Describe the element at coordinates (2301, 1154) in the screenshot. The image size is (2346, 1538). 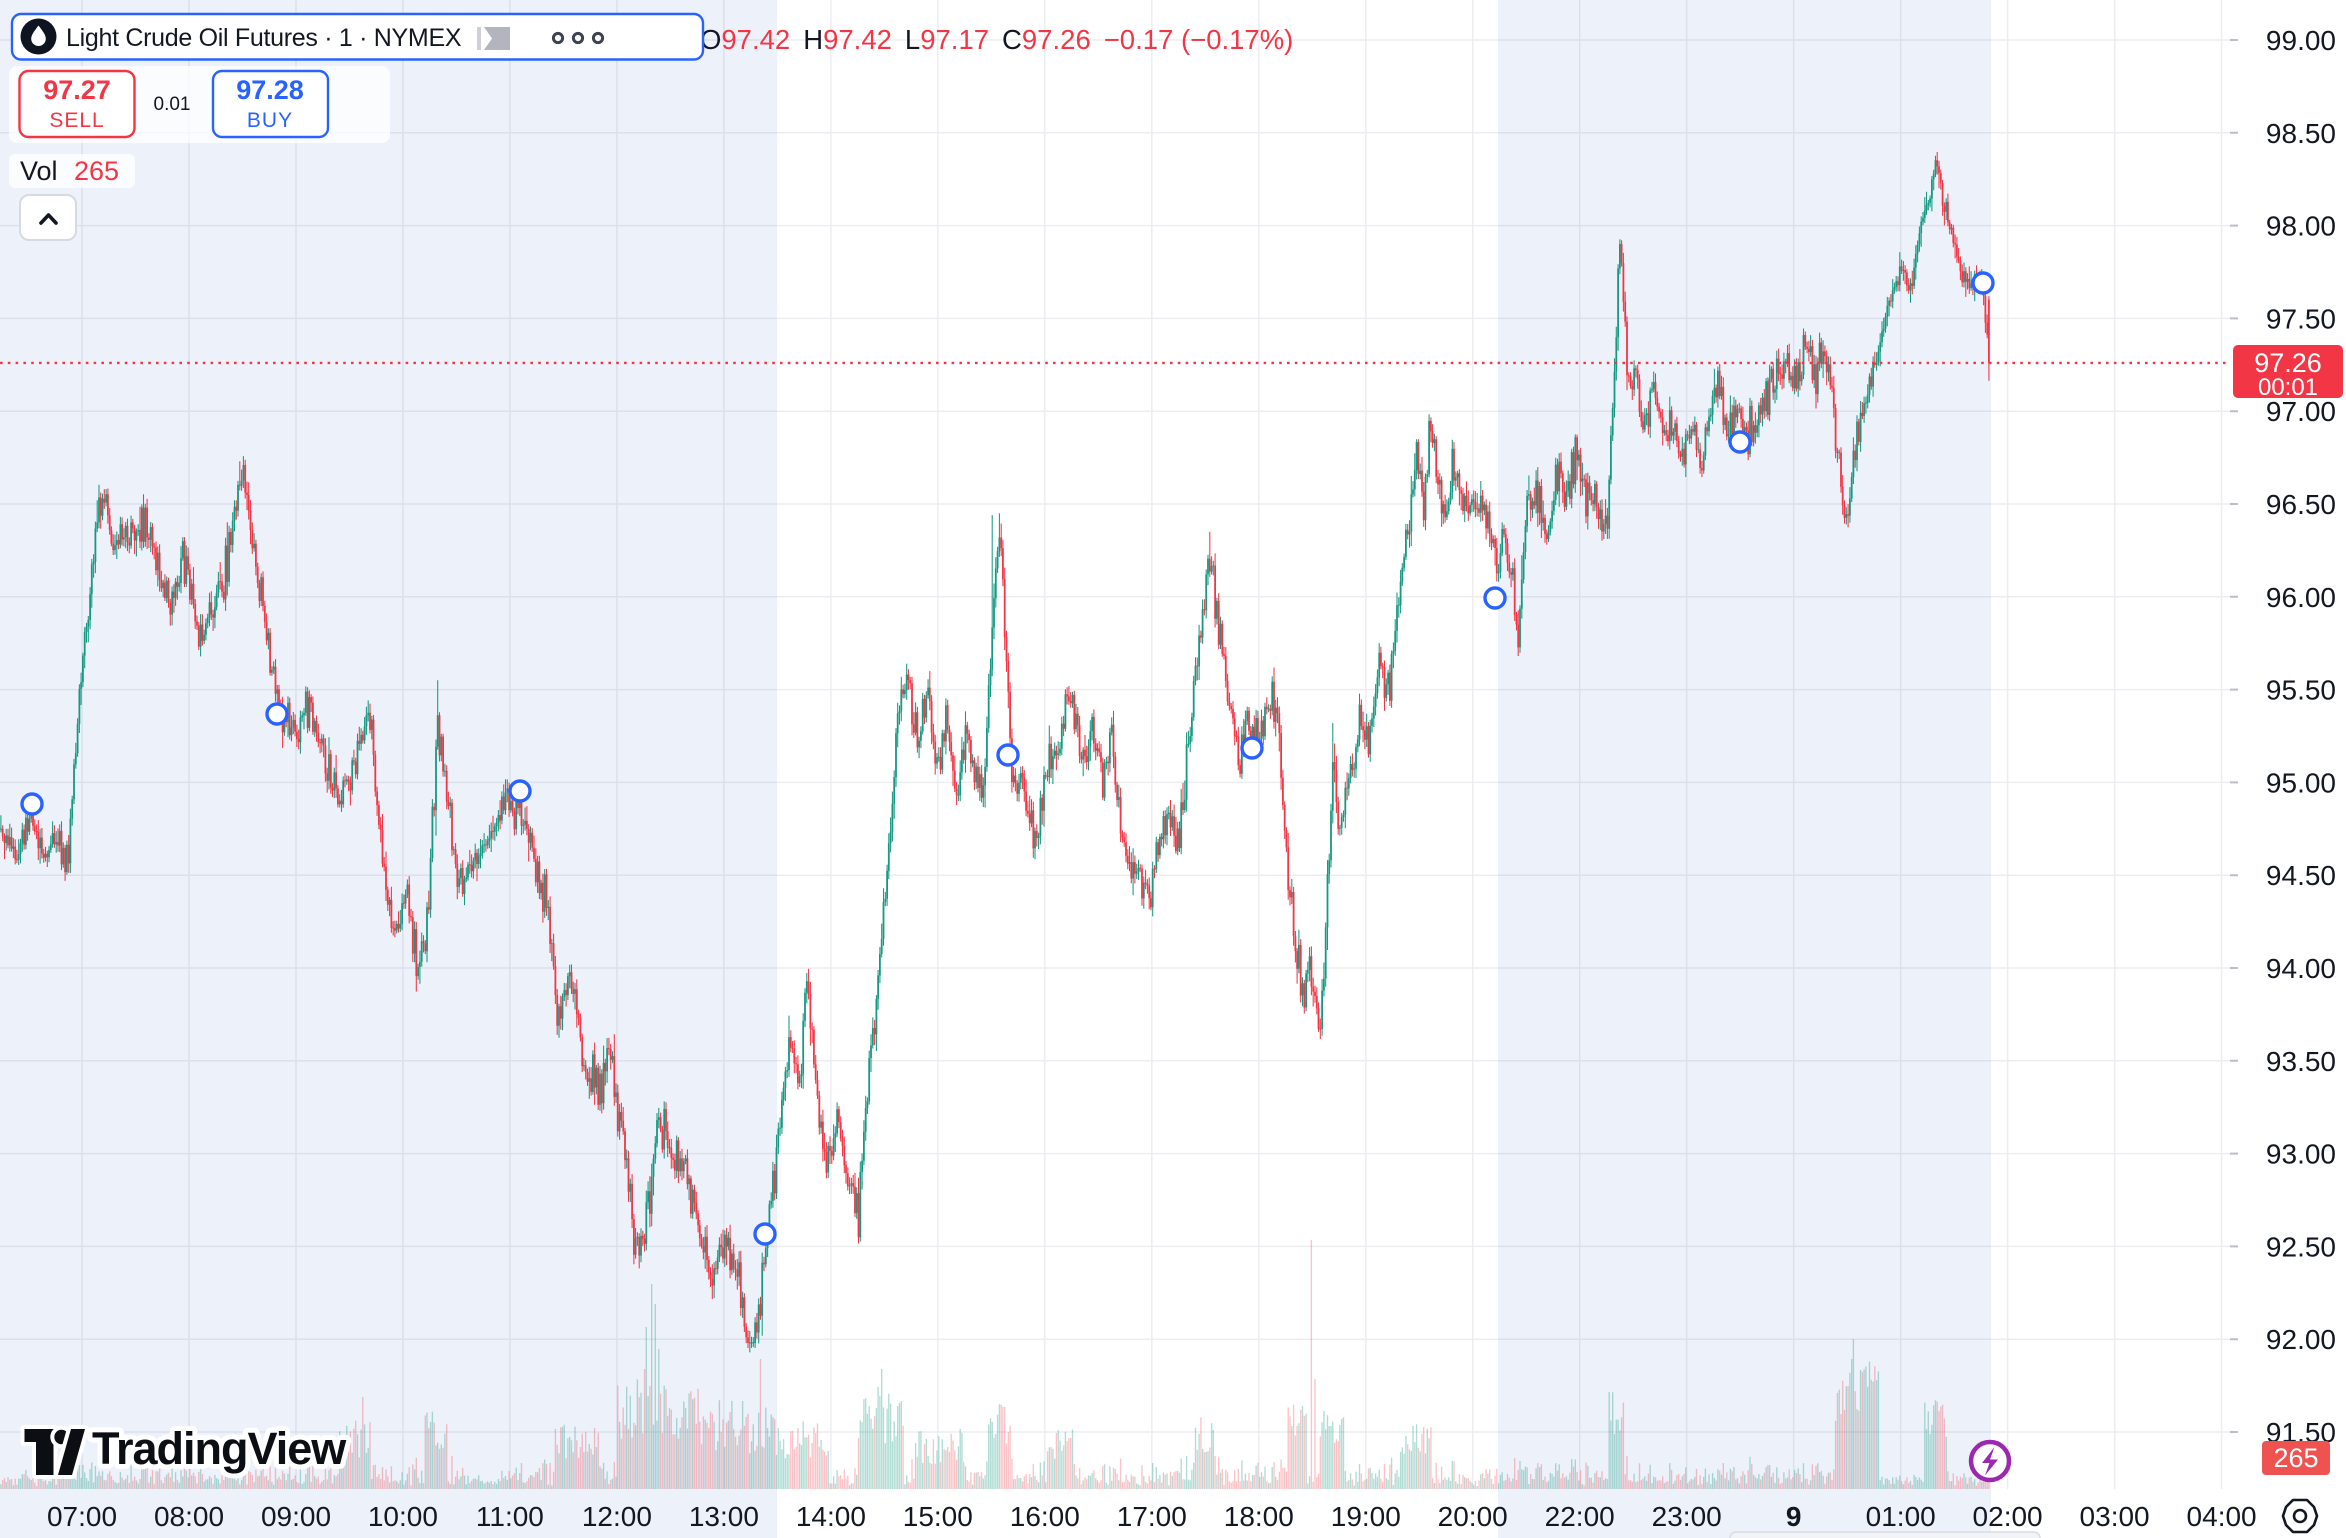
I see `svg-text: 93.00` at that location.